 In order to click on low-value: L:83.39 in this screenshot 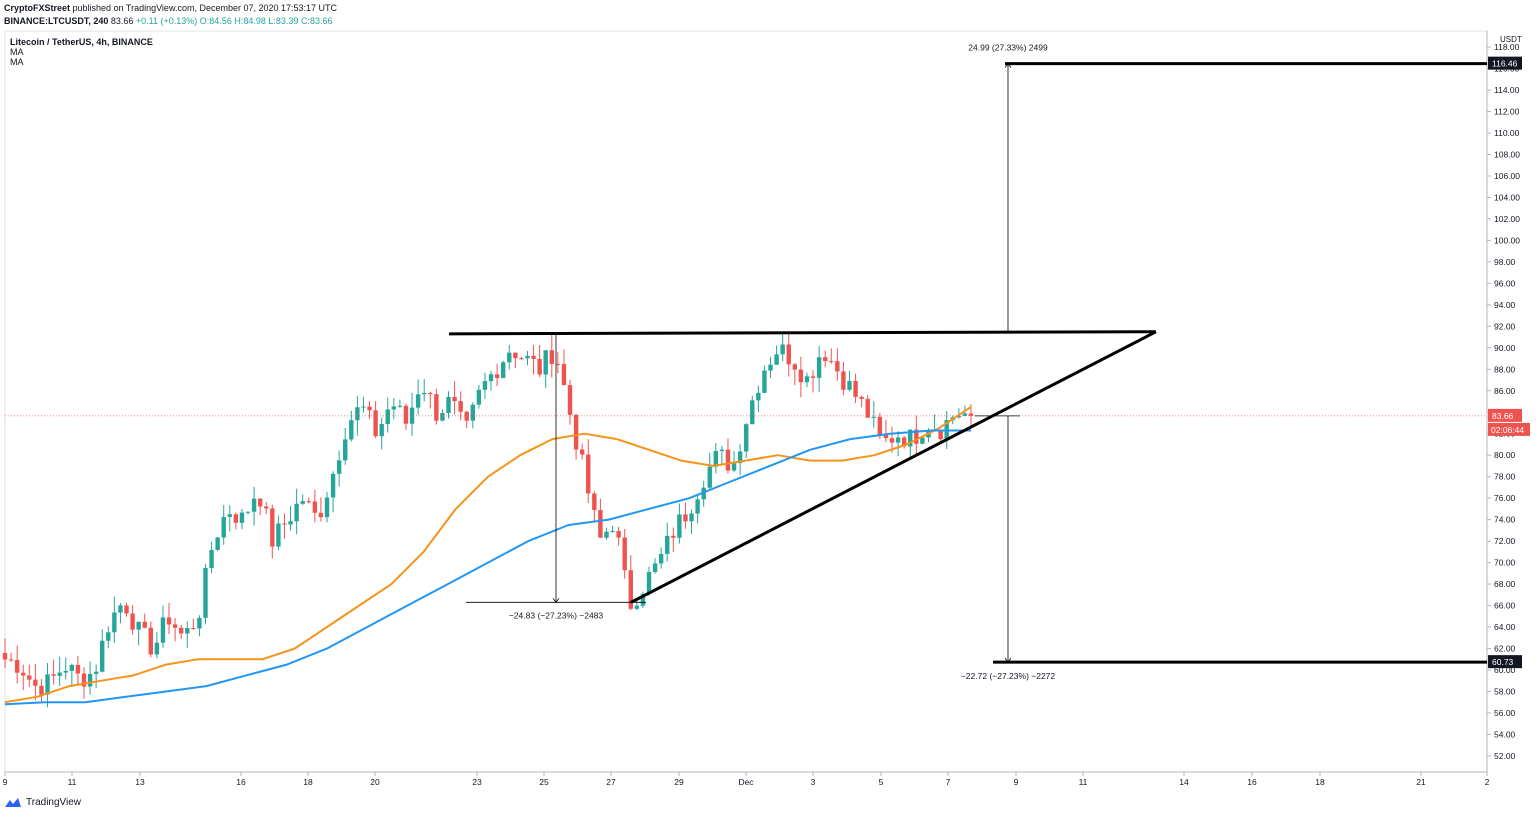, I will do `click(283, 21)`.